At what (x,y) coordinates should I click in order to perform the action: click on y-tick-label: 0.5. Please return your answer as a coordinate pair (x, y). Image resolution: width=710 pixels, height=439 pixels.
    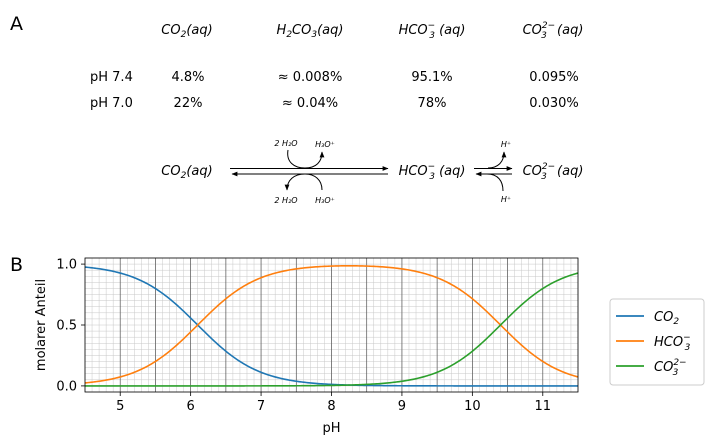
    Looking at the image, I should click on (66, 326).